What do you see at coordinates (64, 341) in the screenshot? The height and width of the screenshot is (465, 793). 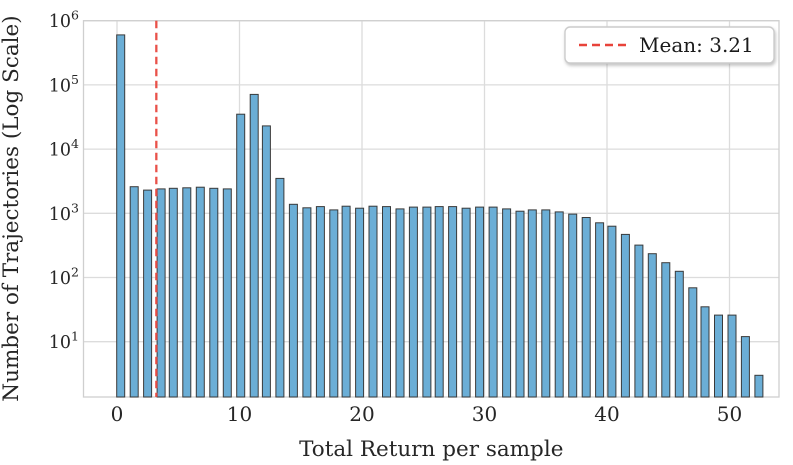 I see `y-tick-label: 10¹` at bounding box center [64, 341].